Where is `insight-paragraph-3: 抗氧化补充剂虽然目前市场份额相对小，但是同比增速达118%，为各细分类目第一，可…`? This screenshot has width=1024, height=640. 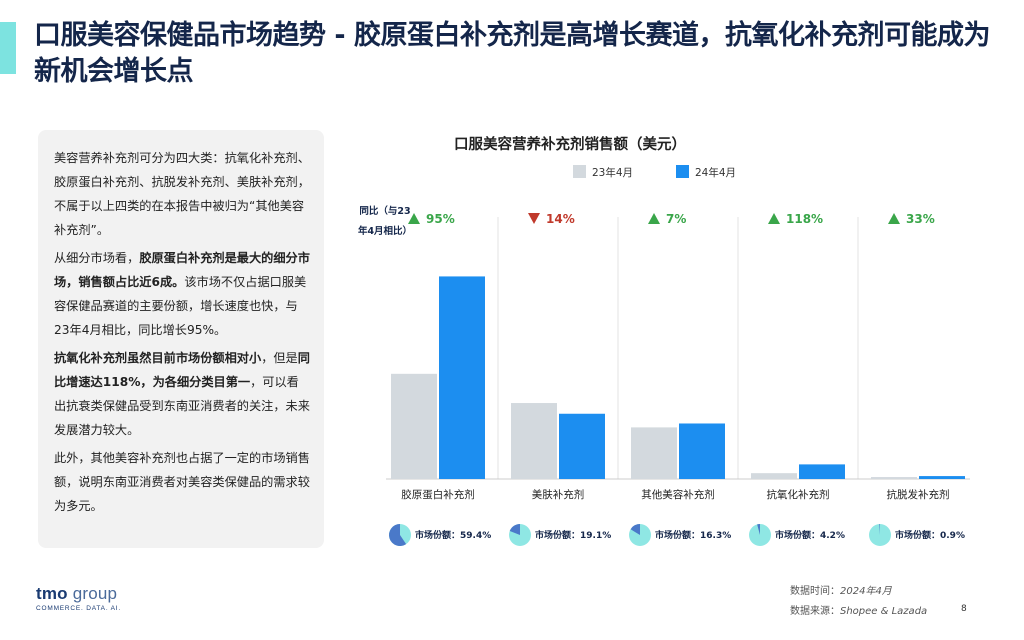 insight-paragraph-3: 抗氧化补充剂虽然目前市场份额相对小，但是同比增速达118%，为各细分类目第一，可… is located at coordinates (182, 394).